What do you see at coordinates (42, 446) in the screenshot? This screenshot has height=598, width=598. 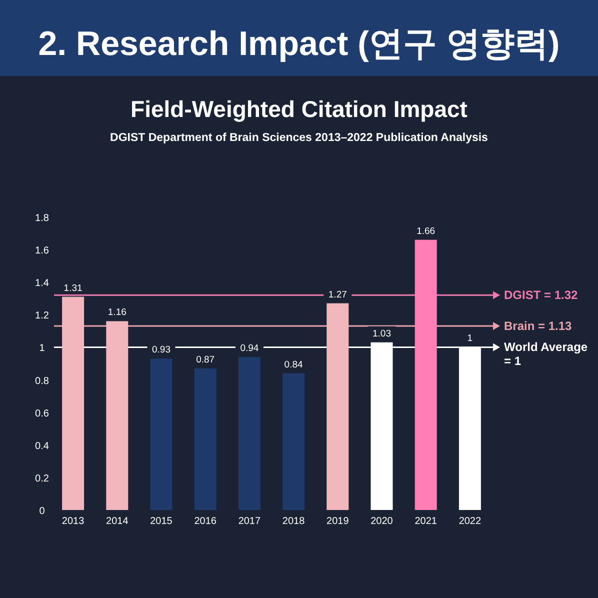 I see `y-tick-label: 0.4` at bounding box center [42, 446].